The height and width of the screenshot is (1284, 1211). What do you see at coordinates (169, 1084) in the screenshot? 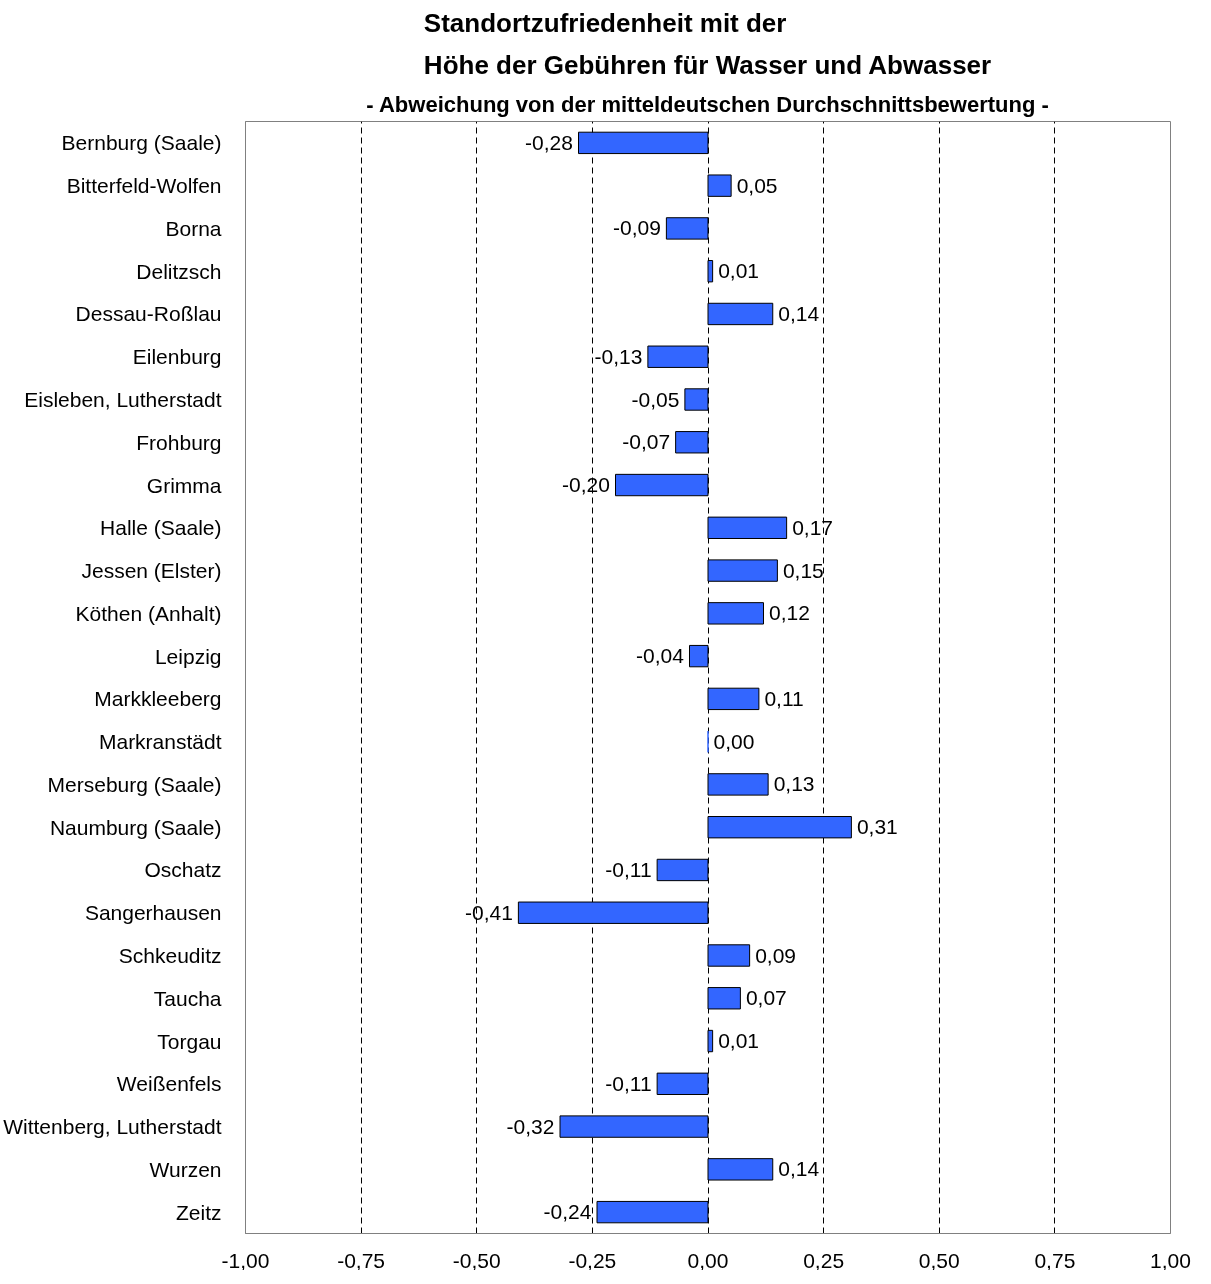
I see `y-tick-label: Weißenfels` at bounding box center [169, 1084].